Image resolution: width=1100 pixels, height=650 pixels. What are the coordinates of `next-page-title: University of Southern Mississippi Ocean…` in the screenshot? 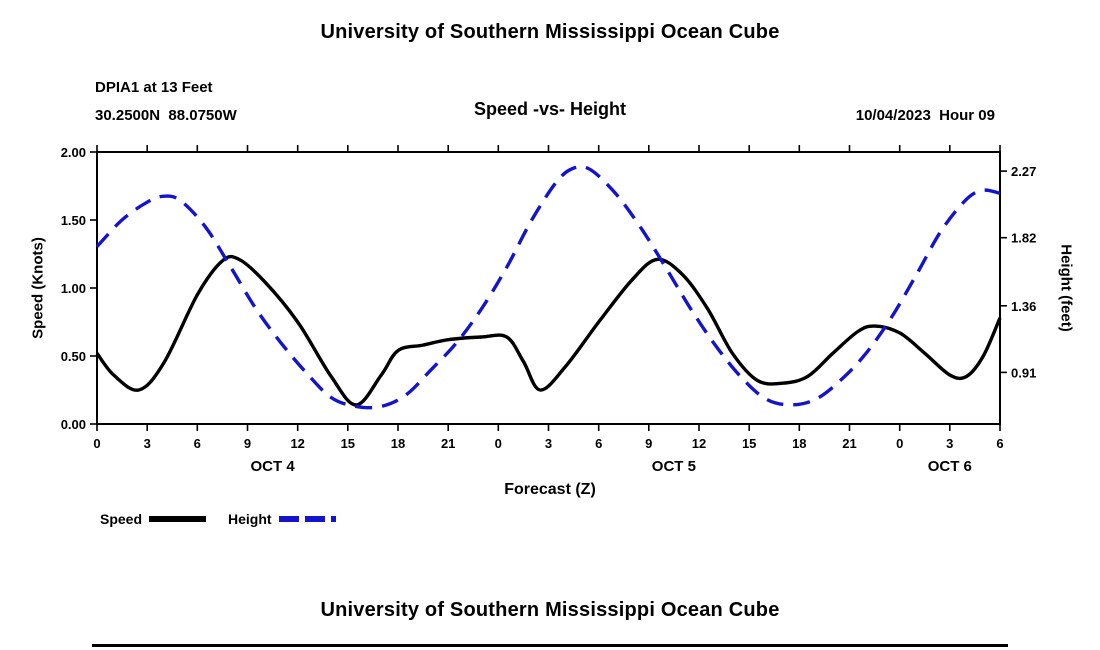 It's located at (550, 610).